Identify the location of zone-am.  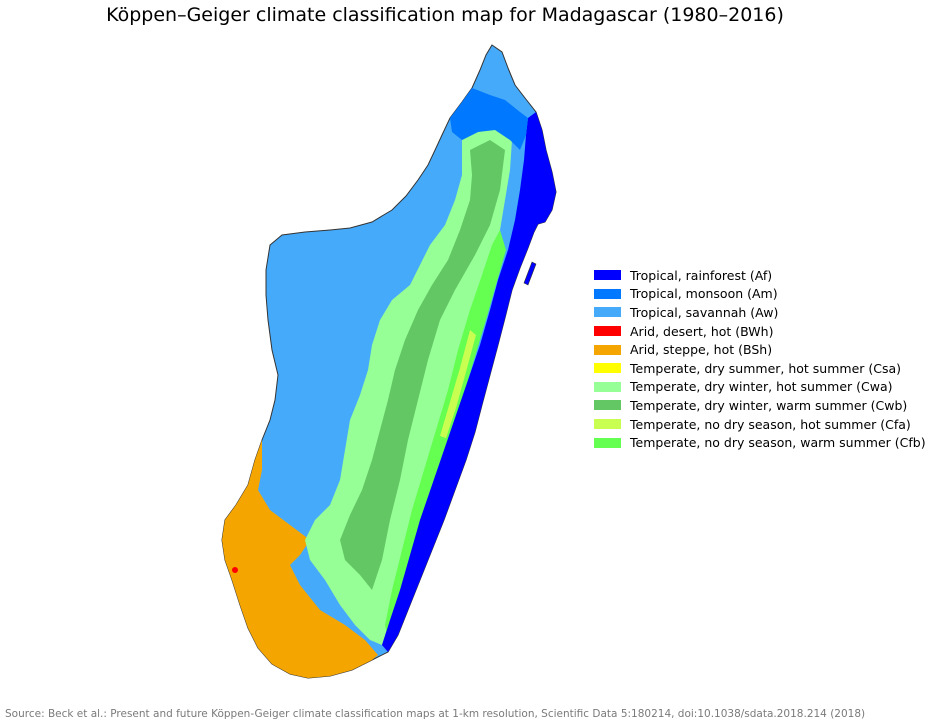
(489, 119).